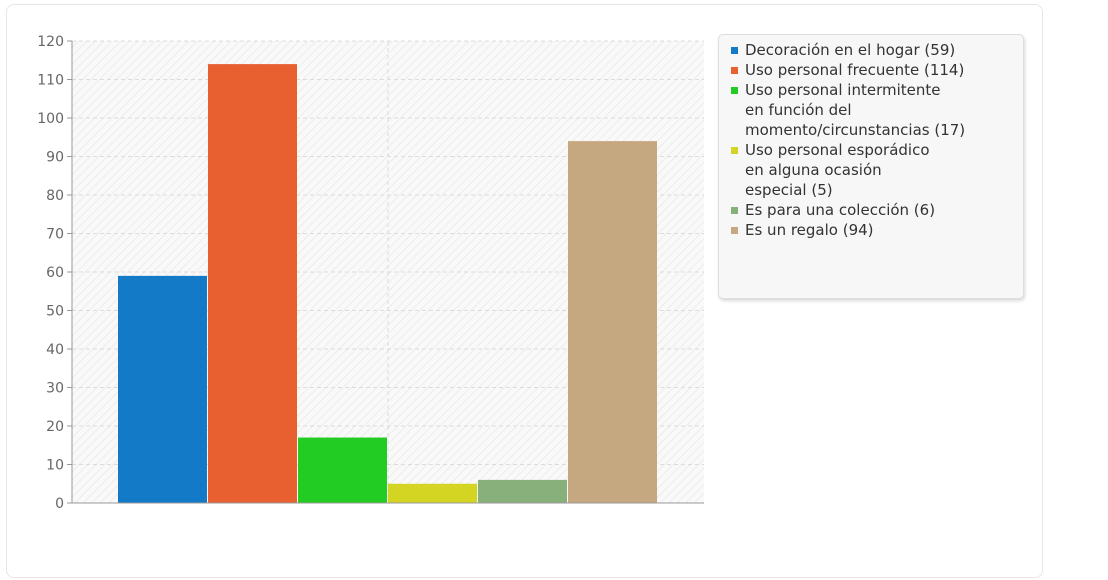 The height and width of the screenshot is (580, 1108). Describe the element at coordinates (789, 190) in the screenshot. I see `legend-label-line: especial (5)` at that location.